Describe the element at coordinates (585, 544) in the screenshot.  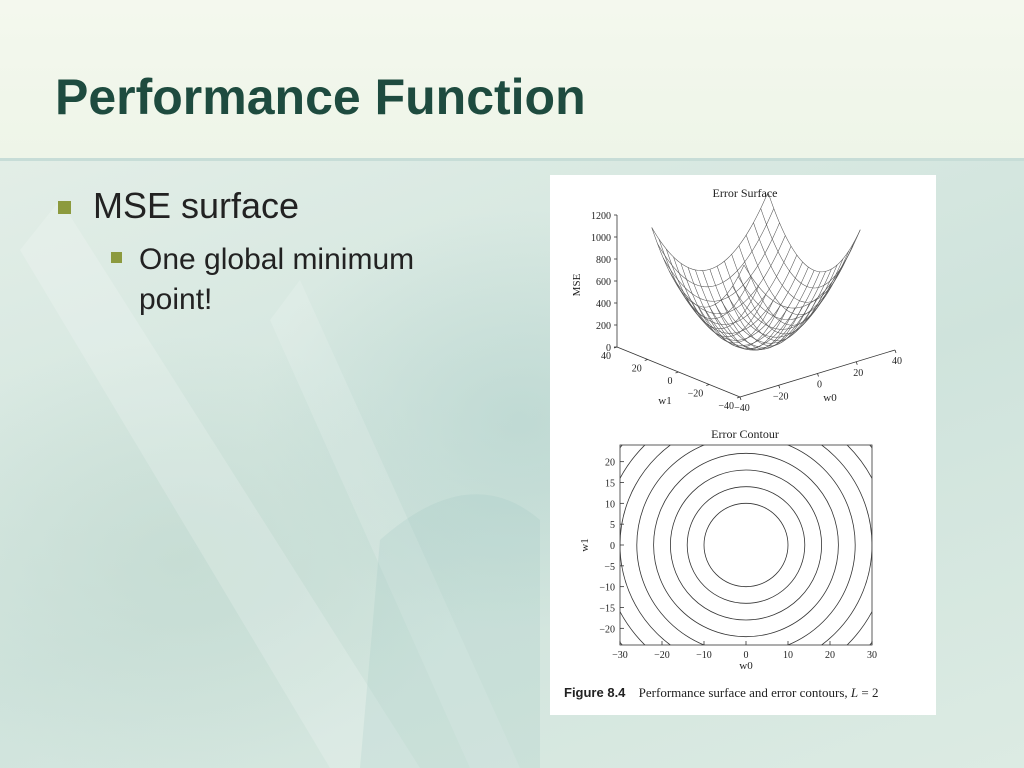
I see `contour-y-label: w1` at that location.